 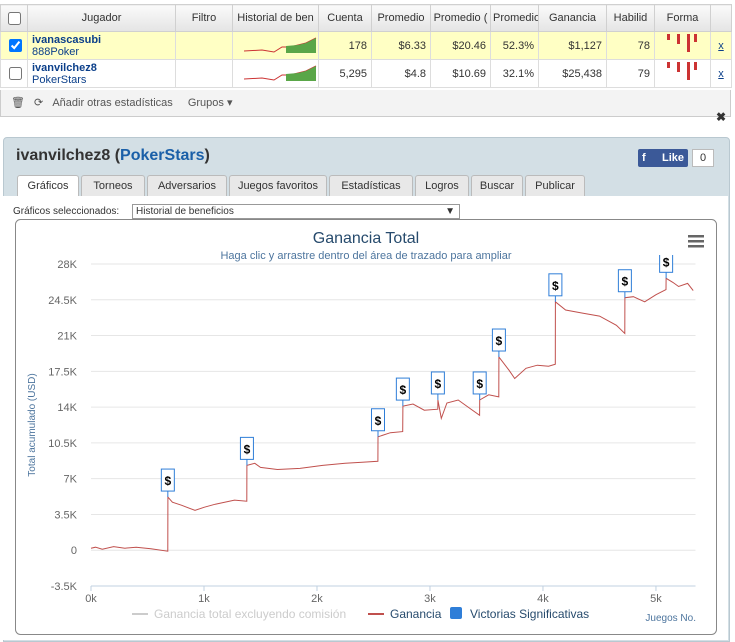 What do you see at coordinates (67, 408) in the screenshot?
I see `y-tick-label: 14K` at bounding box center [67, 408].